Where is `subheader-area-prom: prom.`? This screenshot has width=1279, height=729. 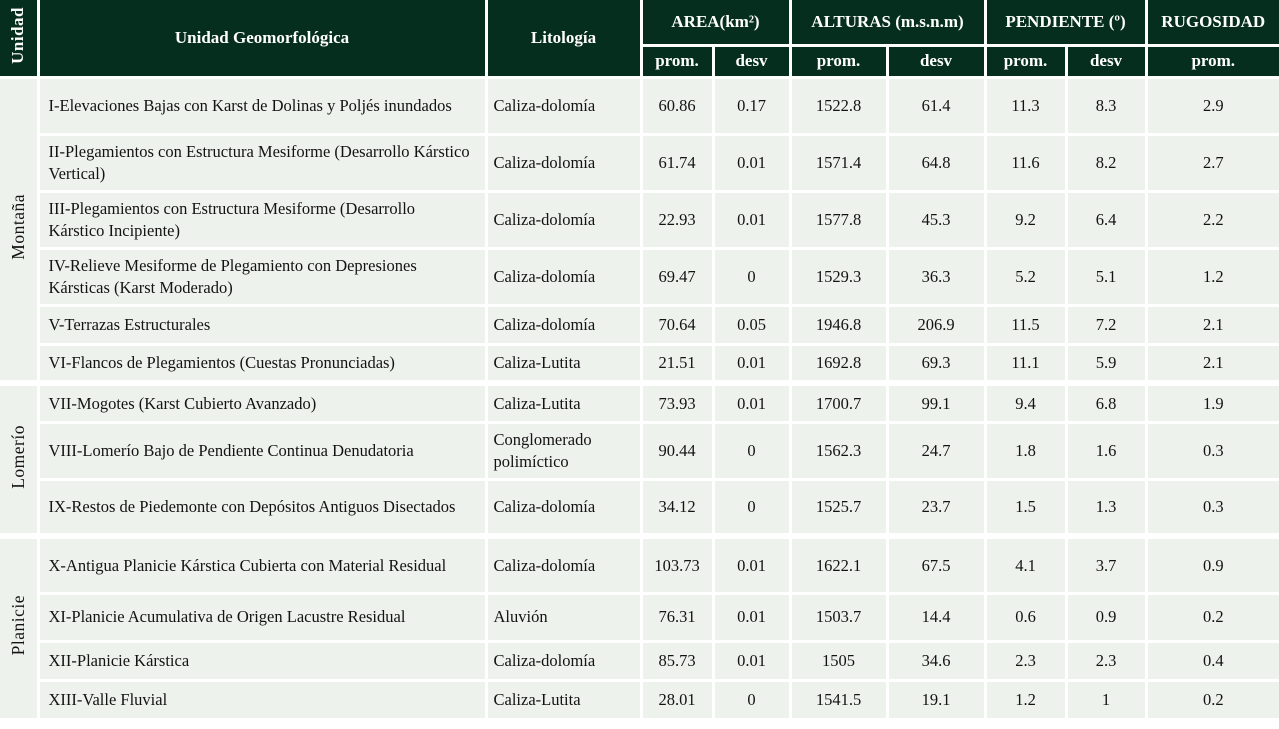
subheader-area-prom: prom. is located at coordinates (677, 61).